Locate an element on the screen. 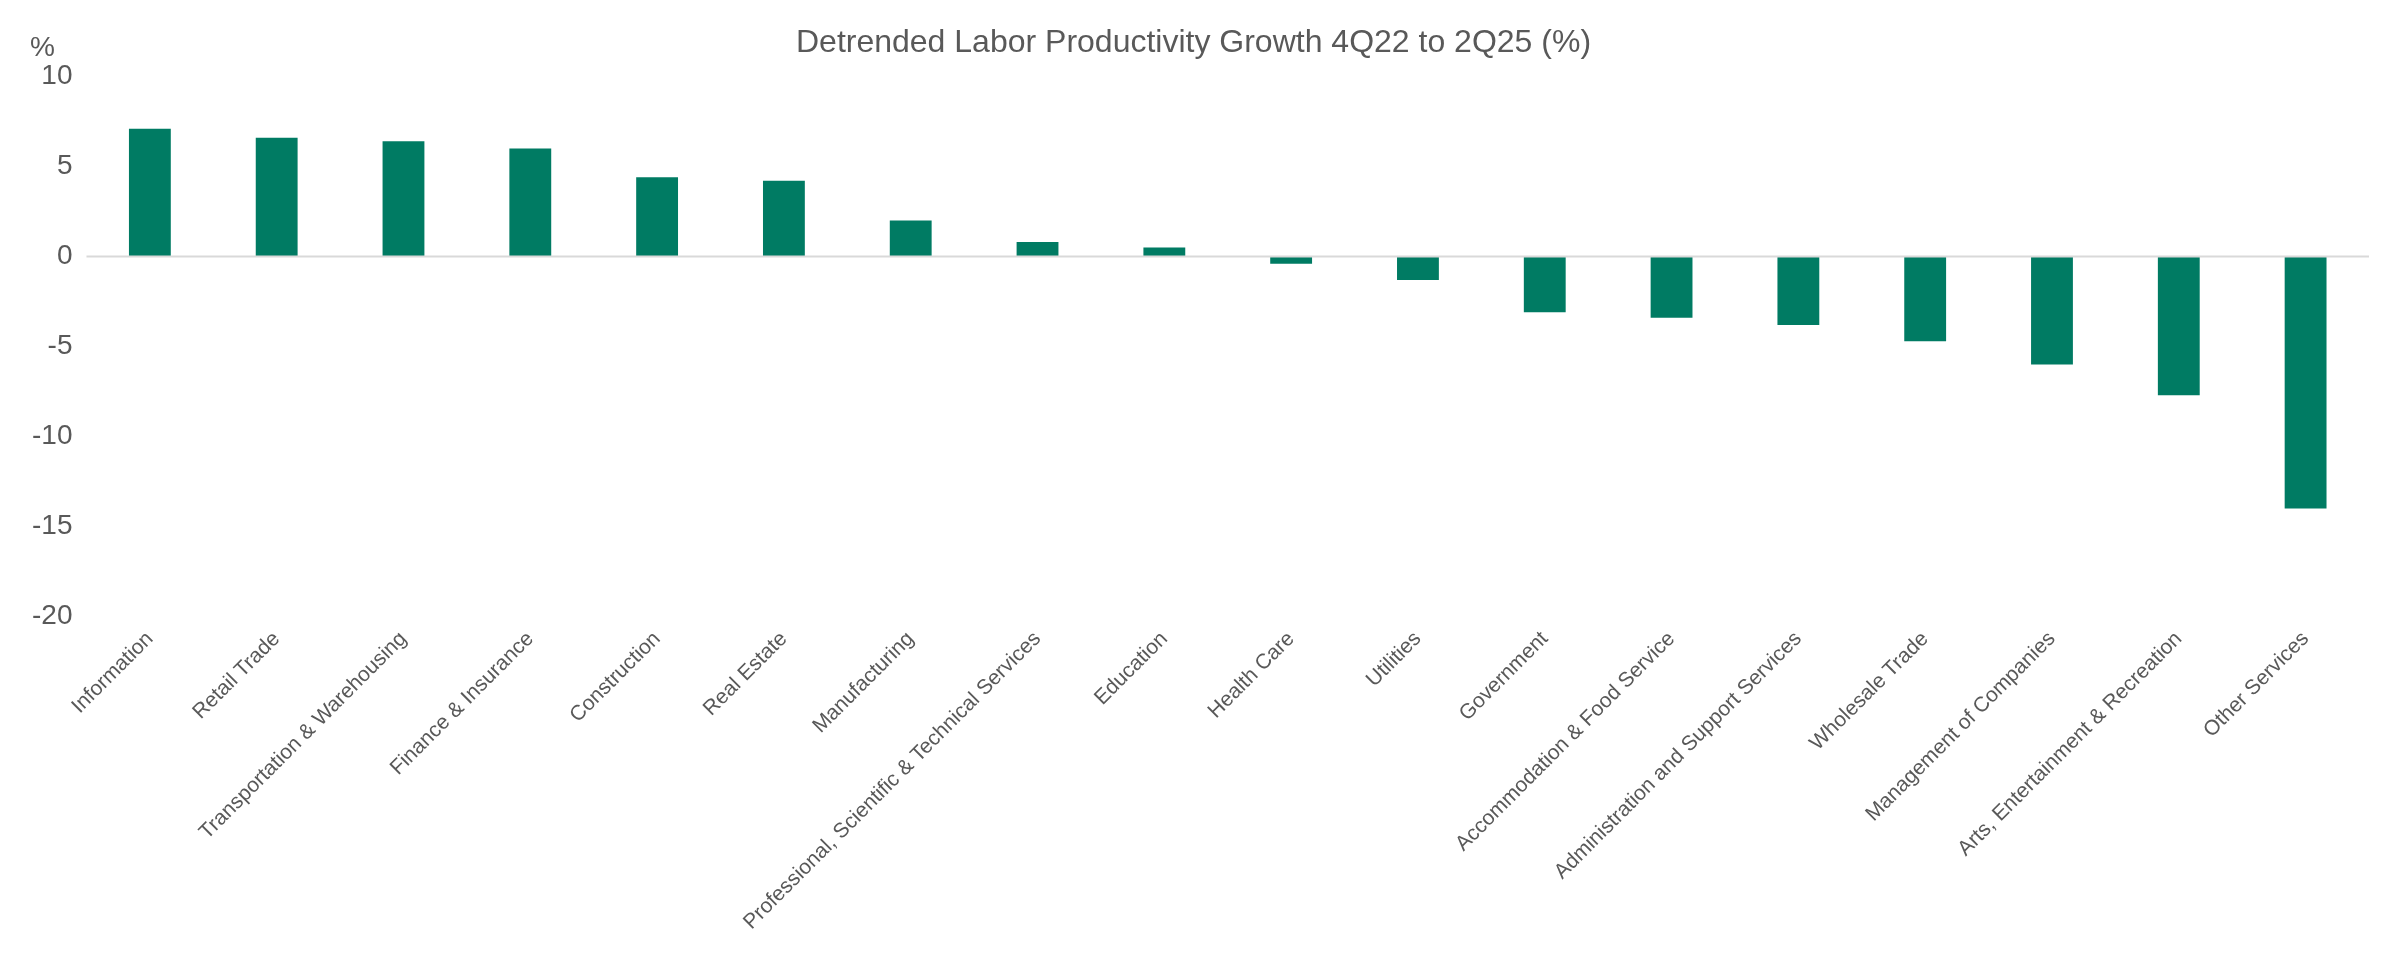 This screenshot has height=963, width=2397. y-tick-label: 0 is located at coordinates (64, 255).